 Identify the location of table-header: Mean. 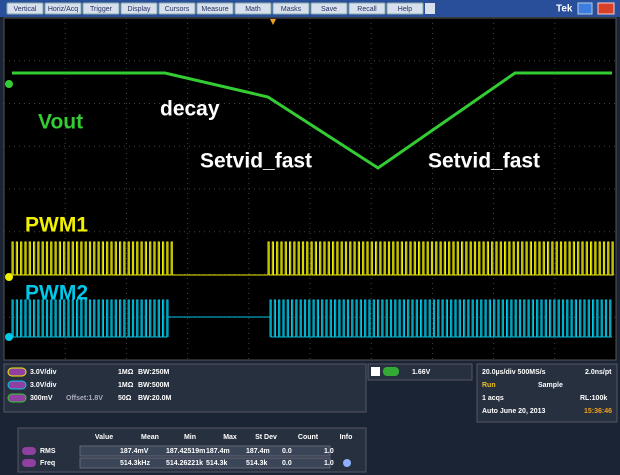
(150, 437).